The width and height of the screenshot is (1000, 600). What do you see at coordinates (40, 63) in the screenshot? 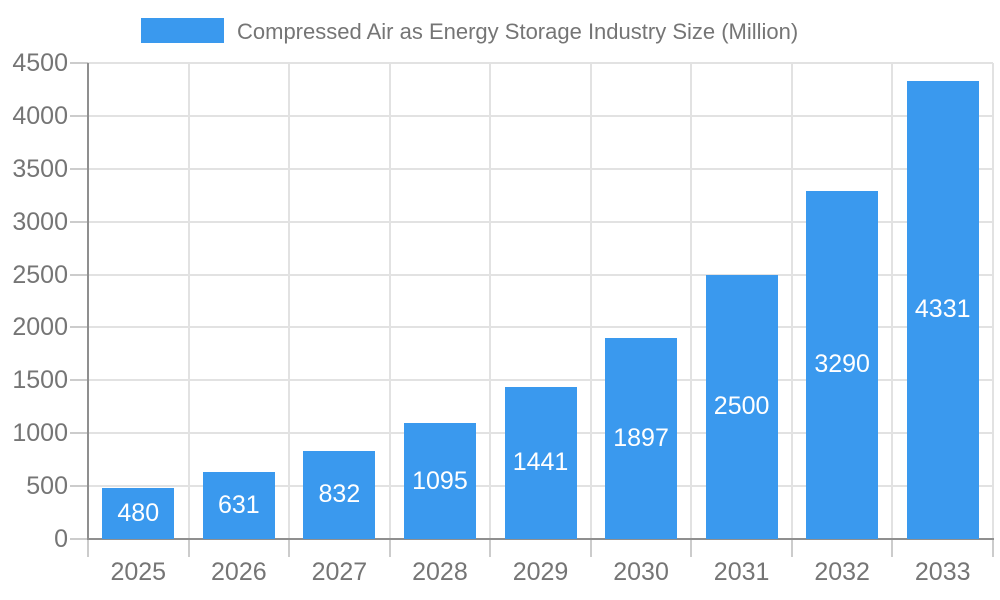
I see `y-axis-label: 4500` at bounding box center [40, 63].